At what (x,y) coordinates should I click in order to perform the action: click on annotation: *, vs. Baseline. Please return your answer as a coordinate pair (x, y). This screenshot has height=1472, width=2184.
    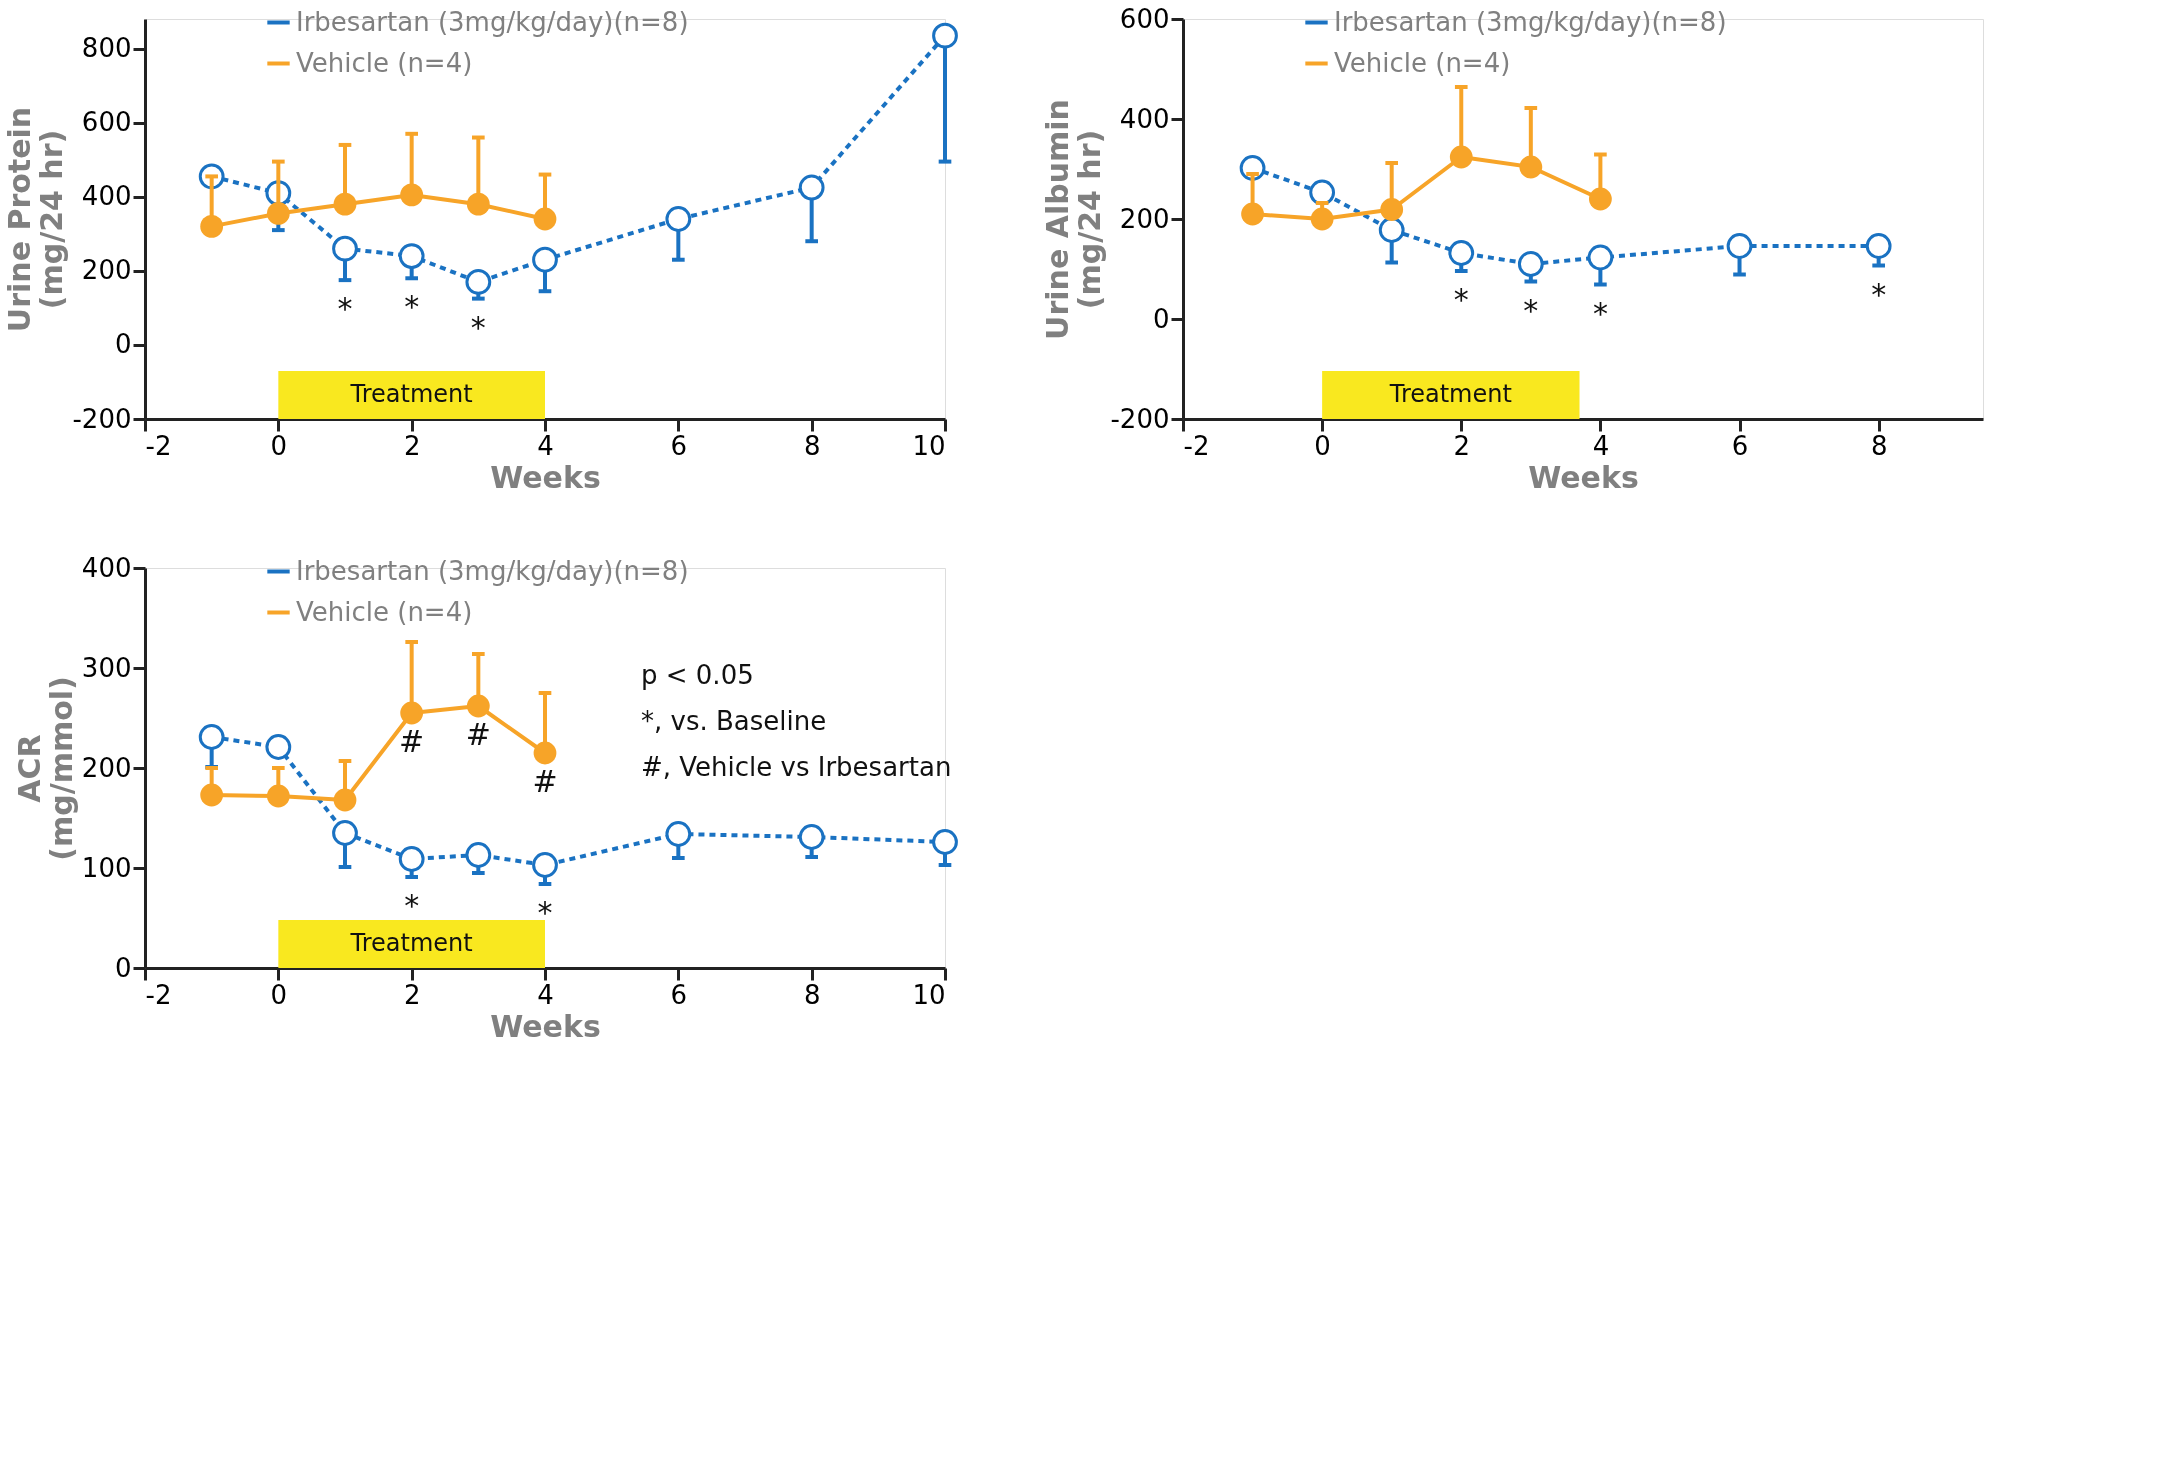
    Looking at the image, I should click on (734, 721).